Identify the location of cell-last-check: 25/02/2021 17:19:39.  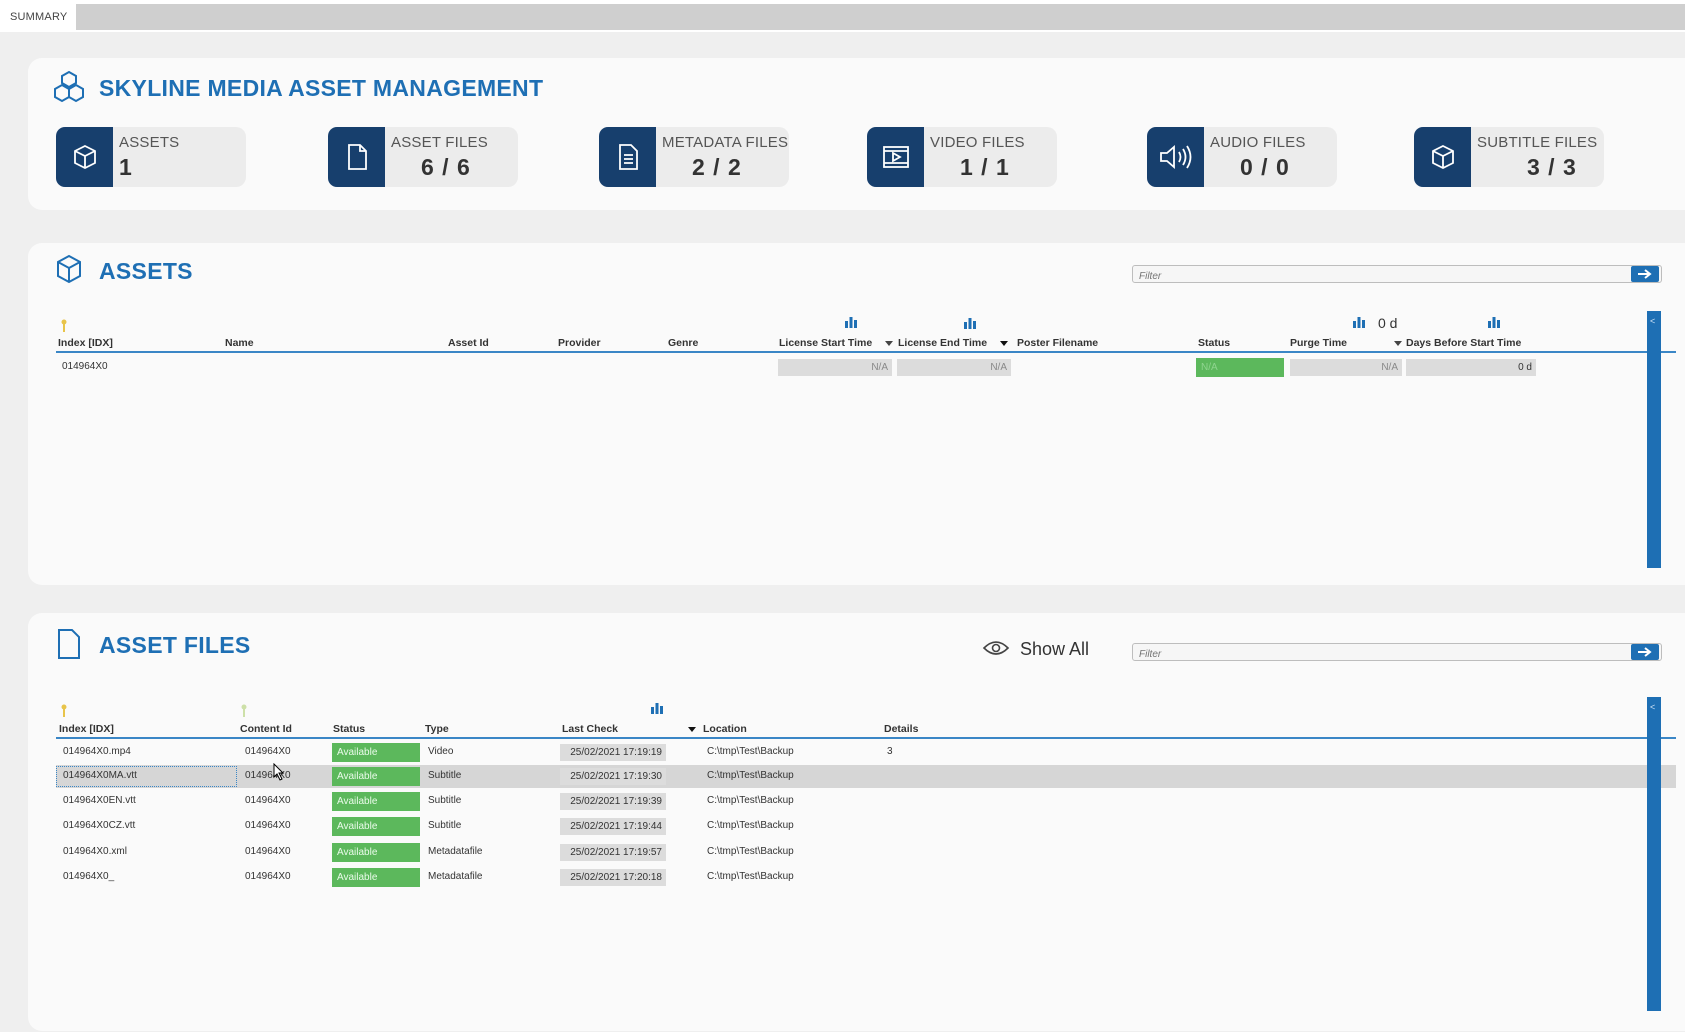
(613, 801).